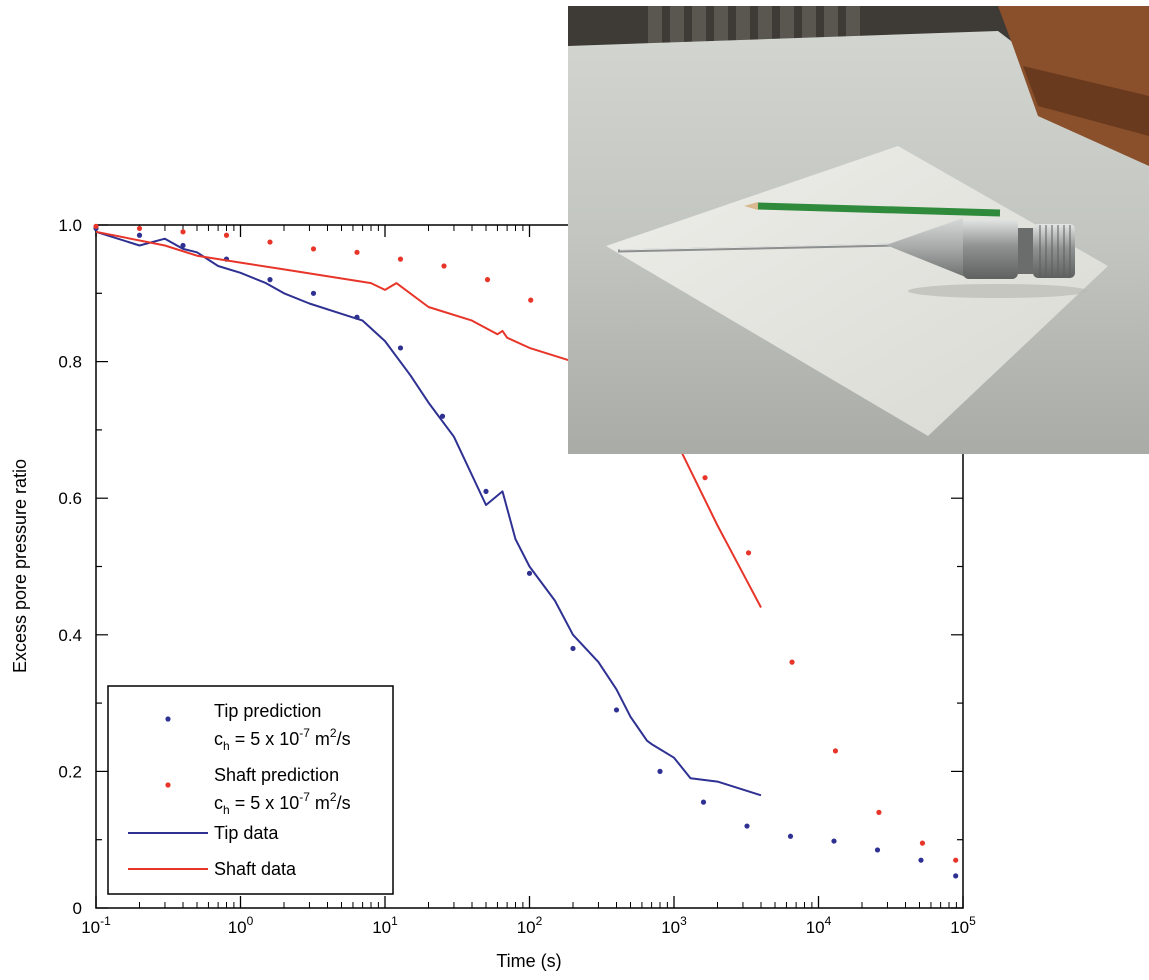 This screenshot has height=980, width=1149. What do you see at coordinates (1086, 101) in the screenshot?
I see `chair-shadow` at bounding box center [1086, 101].